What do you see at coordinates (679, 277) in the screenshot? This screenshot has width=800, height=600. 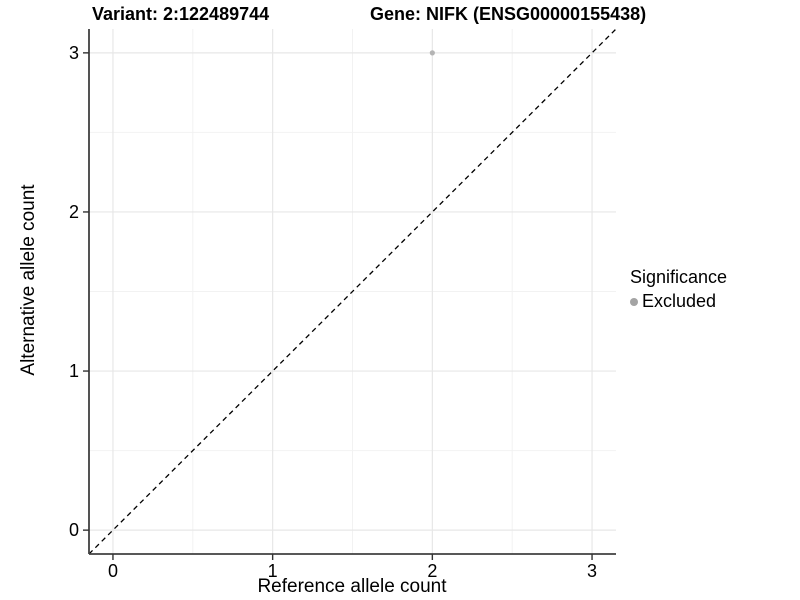 I see `legend-title: Significance` at bounding box center [679, 277].